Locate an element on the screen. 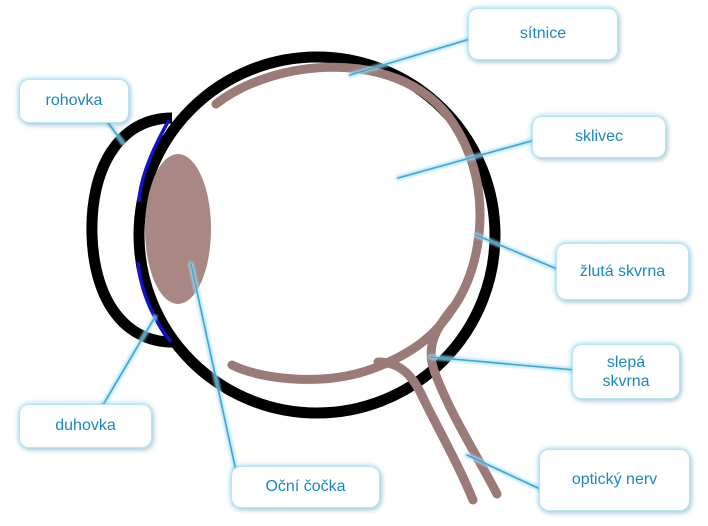 The width and height of the screenshot is (708, 526). optic-nerve-strand-lower is located at coordinates (425, 431).